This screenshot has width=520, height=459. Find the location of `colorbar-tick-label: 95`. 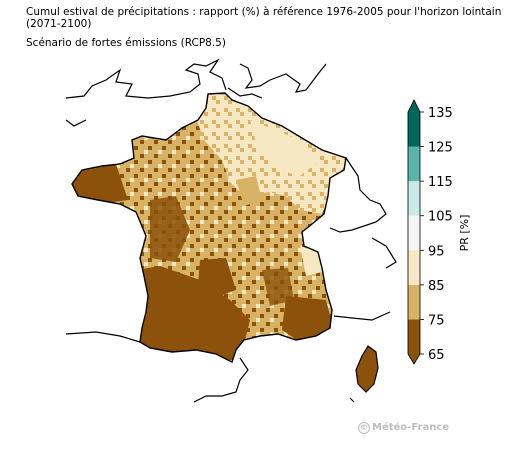

colorbar-tick-label: 95 is located at coordinates (436, 251).